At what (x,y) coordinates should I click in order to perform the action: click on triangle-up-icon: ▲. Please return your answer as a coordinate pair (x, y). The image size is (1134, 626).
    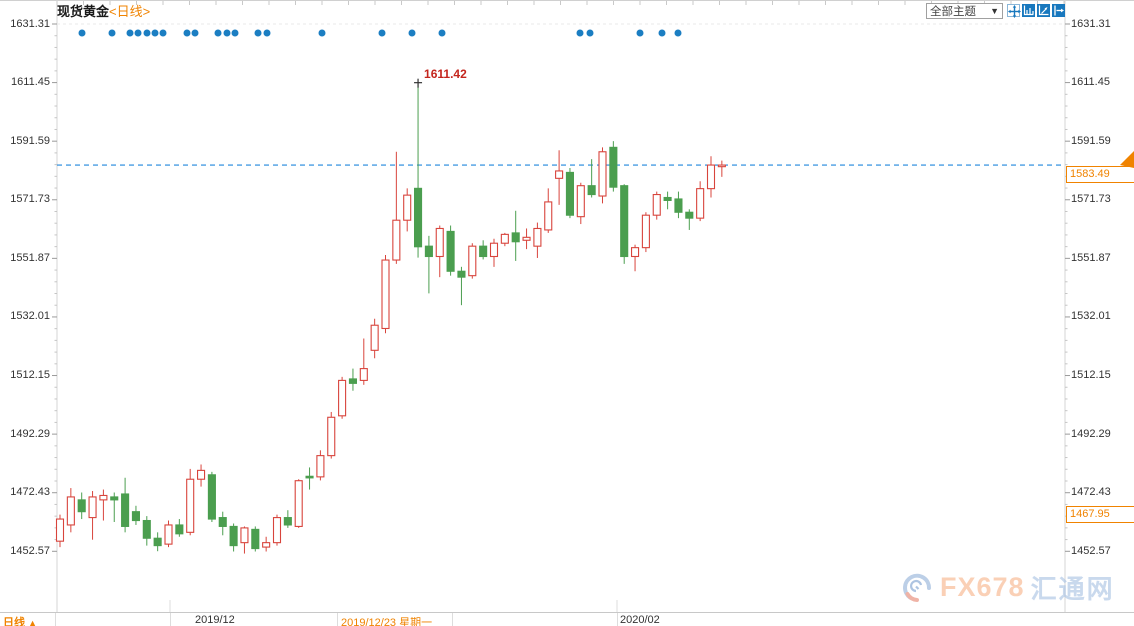
    Looking at the image, I should click on (32, 622).